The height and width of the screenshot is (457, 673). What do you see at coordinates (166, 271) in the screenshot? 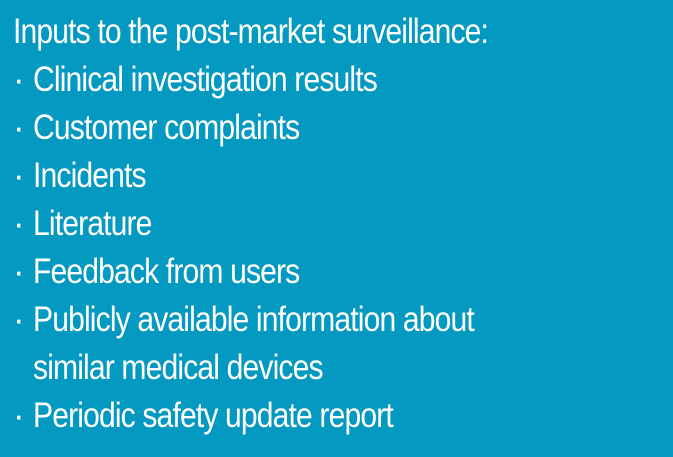
I see `list-item-text: Feedback from users` at bounding box center [166, 271].